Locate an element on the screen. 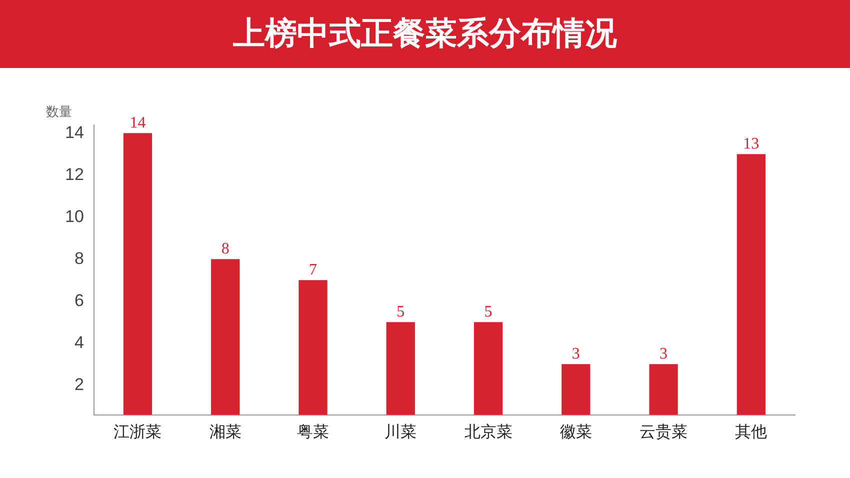 This screenshot has width=850, height=478. x-tick-label: 云贵菜 is located at coordinates (664, 431).